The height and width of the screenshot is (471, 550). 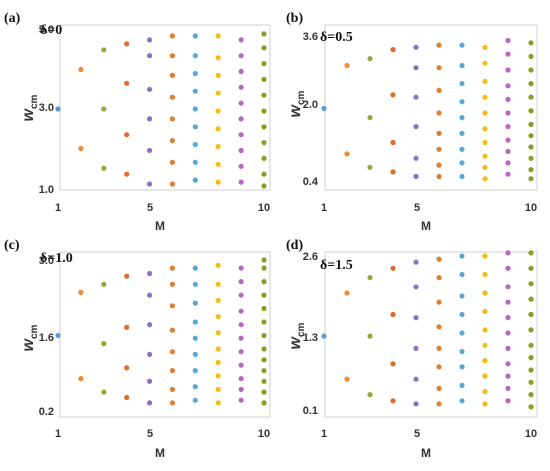 What do you see at coordinates (264, 434) in the screenshot?
I see `x-tick-10-c: 10` at bounding box center [264, 434].